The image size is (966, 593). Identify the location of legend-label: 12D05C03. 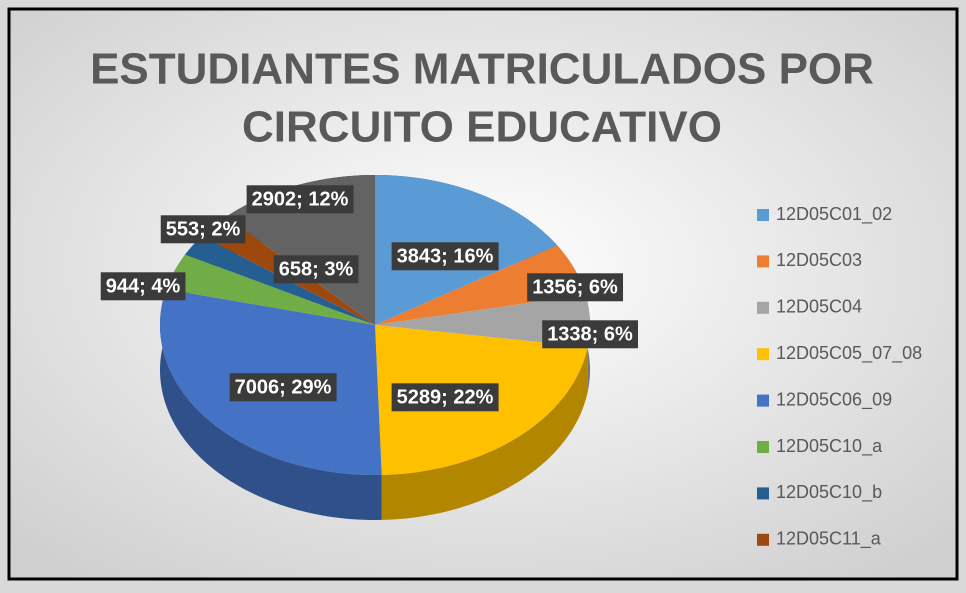
(819, 260).